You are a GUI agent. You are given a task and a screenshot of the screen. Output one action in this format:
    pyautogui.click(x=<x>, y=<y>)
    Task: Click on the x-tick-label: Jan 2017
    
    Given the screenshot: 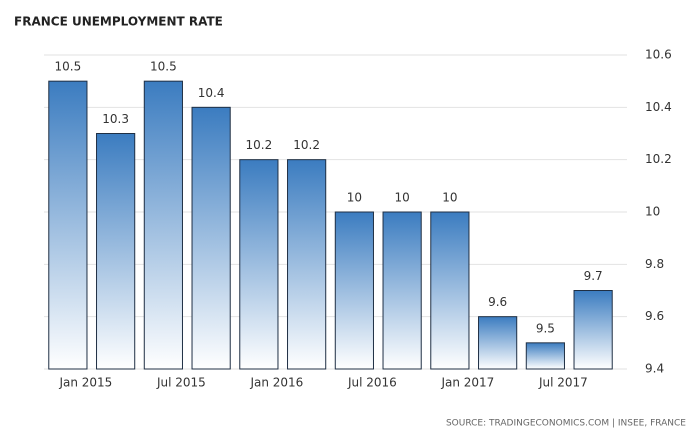 What is the action you would take?
    pyautogui.click(x=467, y=383)
    